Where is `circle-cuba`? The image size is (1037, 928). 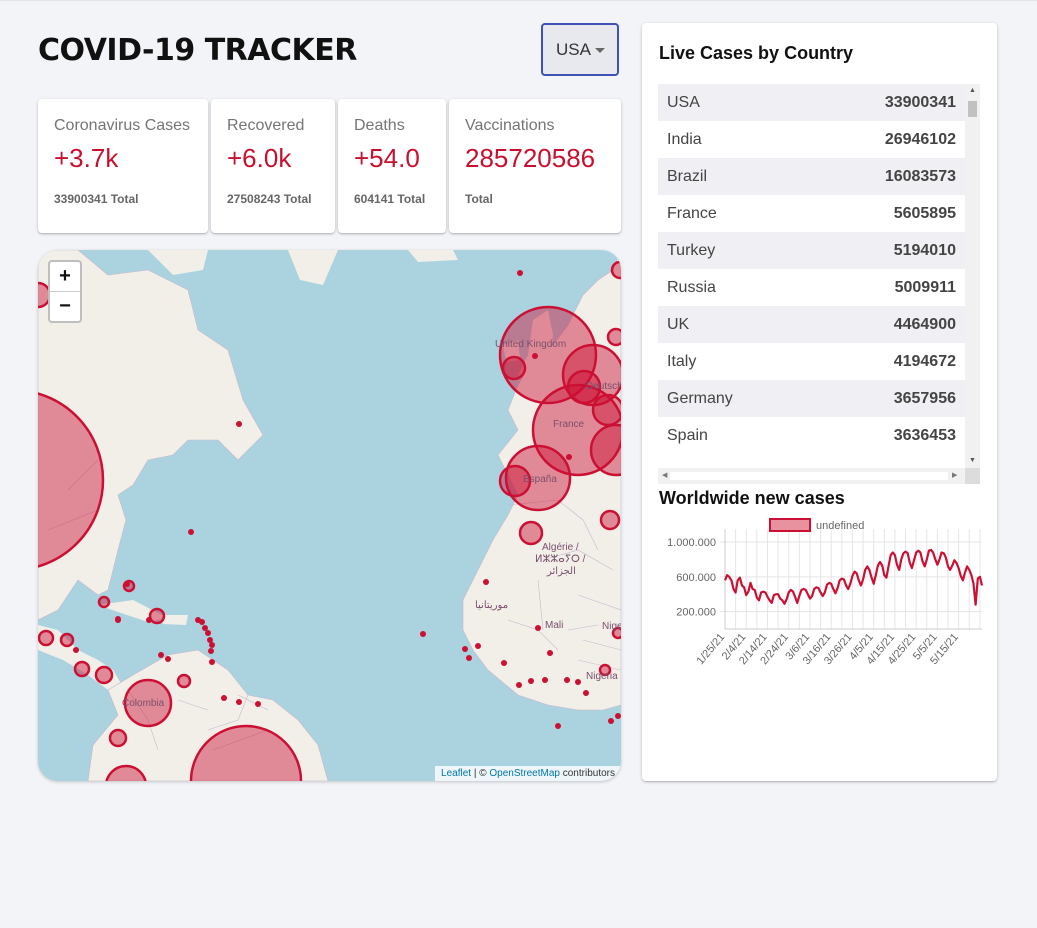
circle-cuba is located at coordinates (104, 602).